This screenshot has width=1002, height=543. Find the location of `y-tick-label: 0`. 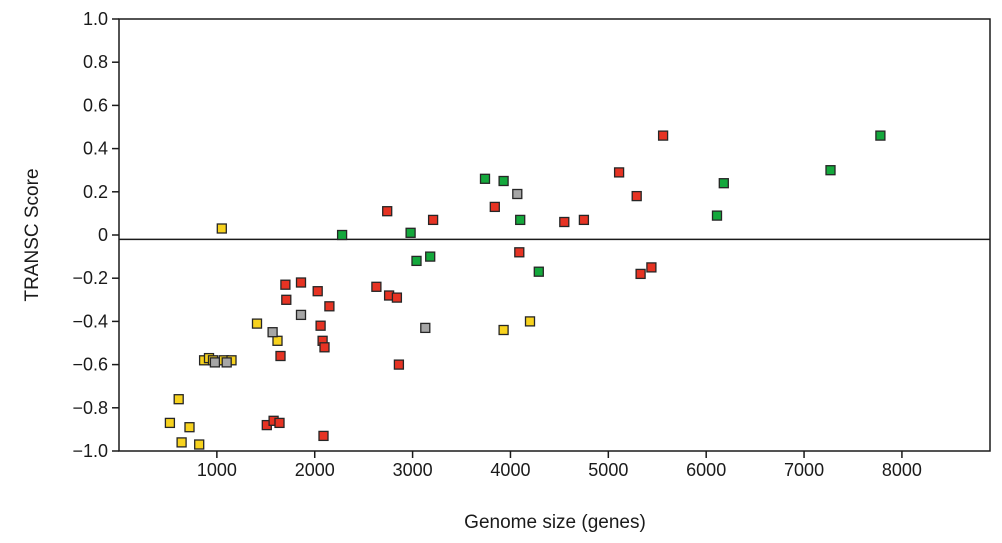

y-tick-label: 0 is located at coordinates (103, 235).